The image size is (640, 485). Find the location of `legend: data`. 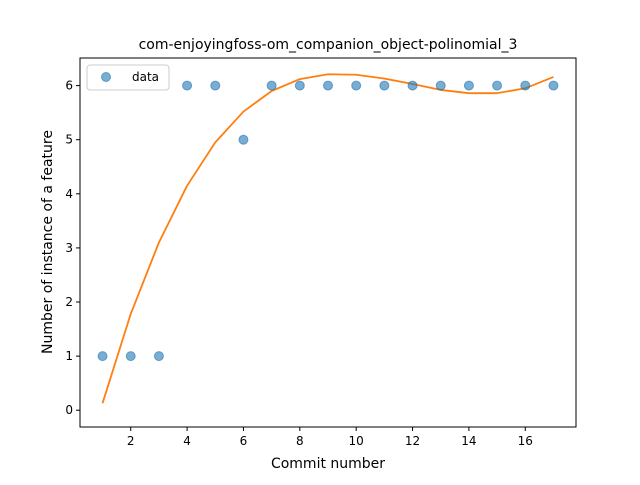

legend: data is located at coordinates (128, 77).